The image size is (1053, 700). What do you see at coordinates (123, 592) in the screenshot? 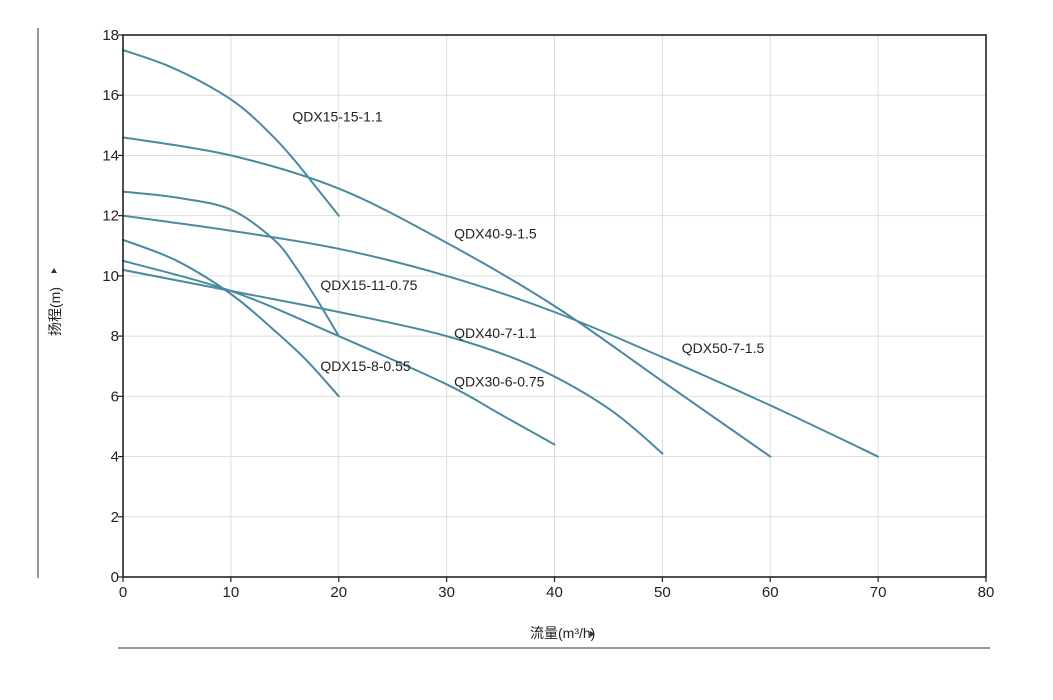
I see `x-tick-label: 0` at bounding box center [123, 592].